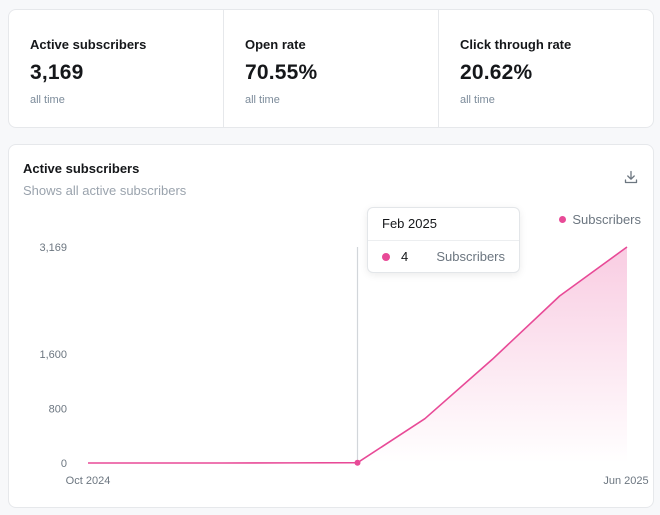 The height and width of the screenshot is (515, 660). Describe the element at coordinates (470, 256) in the screenshot. I see `tooltip-series-label: Subscribers` at that location.